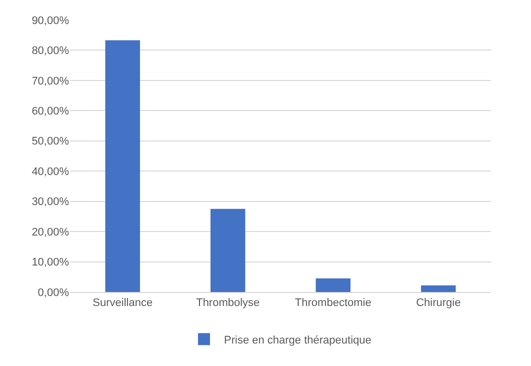 Image resolution: width=531 pixels, height=366 pixels. Describe the element at coordinates (438, 303) in the screenshot. I see `x-tick-label: Chirurgie` at that location.